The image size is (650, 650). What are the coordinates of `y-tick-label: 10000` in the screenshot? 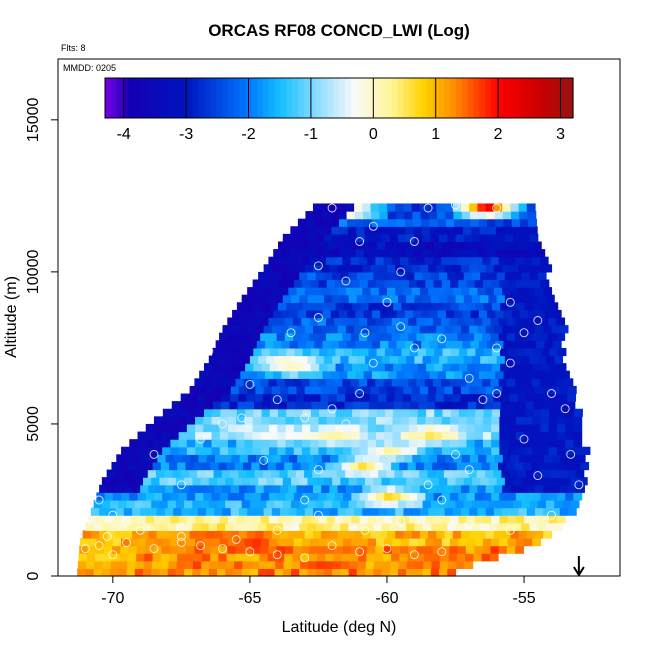 It's located at (33, 272).